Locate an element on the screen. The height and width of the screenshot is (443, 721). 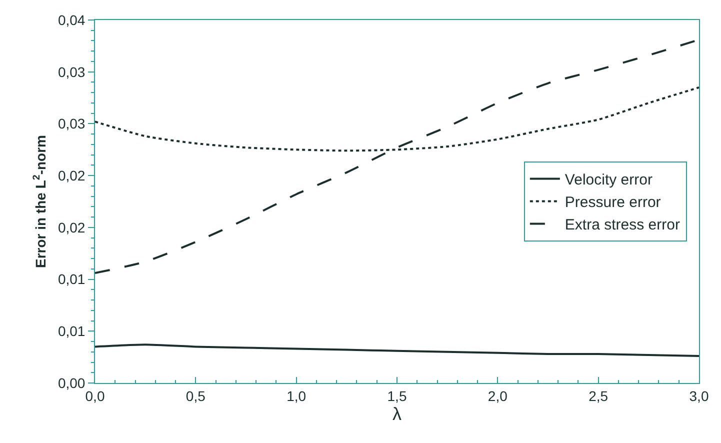
legend-label: Extra stress error is located at coordinates (622, 225).